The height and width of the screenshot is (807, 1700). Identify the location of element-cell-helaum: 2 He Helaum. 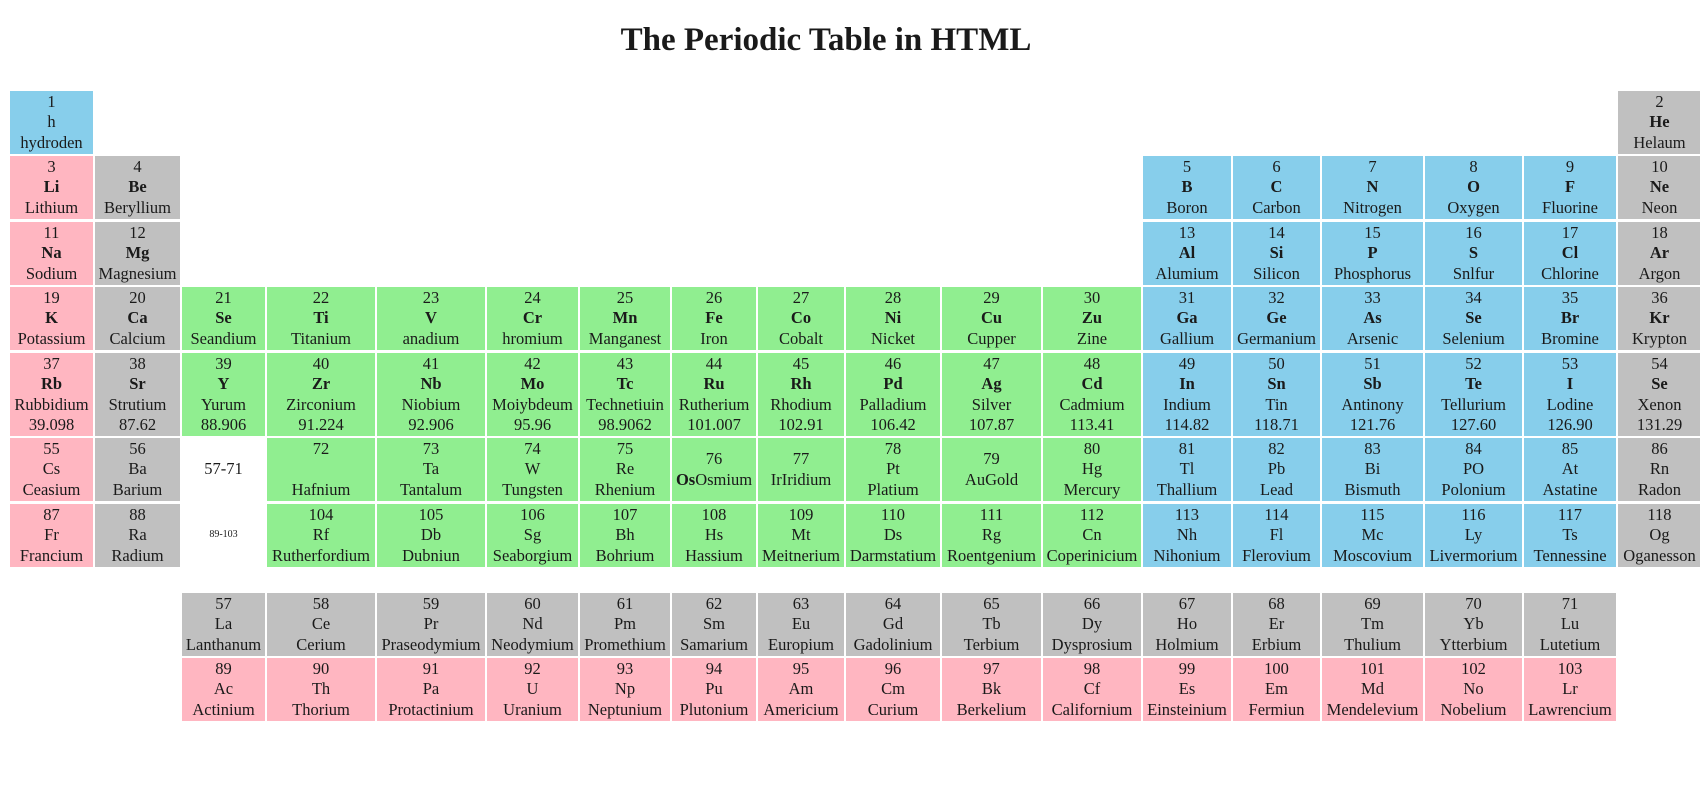
(1659, 122).